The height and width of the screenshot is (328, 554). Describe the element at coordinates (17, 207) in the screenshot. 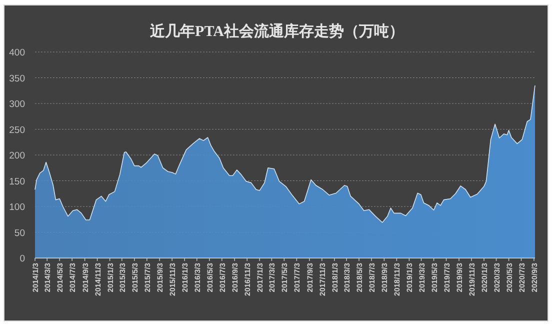

I see `y-tick-label: 100` at that location.